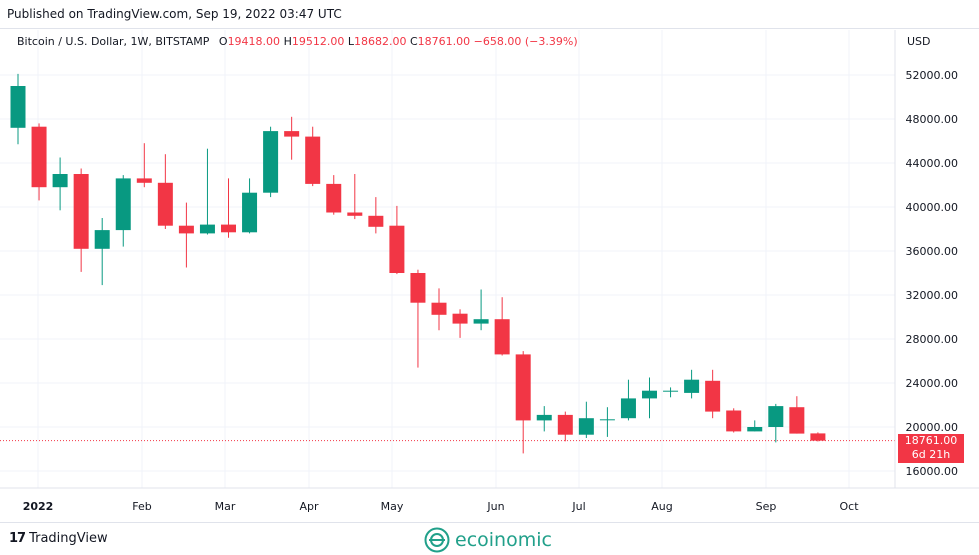 Image resolution: width=979 pixels, height=555 pixels. What do you see at coordinates (503, 540) in the screenshot?
I see `ecoinomic-wordmark: ecoinomic` at bounding box center [503, 540].